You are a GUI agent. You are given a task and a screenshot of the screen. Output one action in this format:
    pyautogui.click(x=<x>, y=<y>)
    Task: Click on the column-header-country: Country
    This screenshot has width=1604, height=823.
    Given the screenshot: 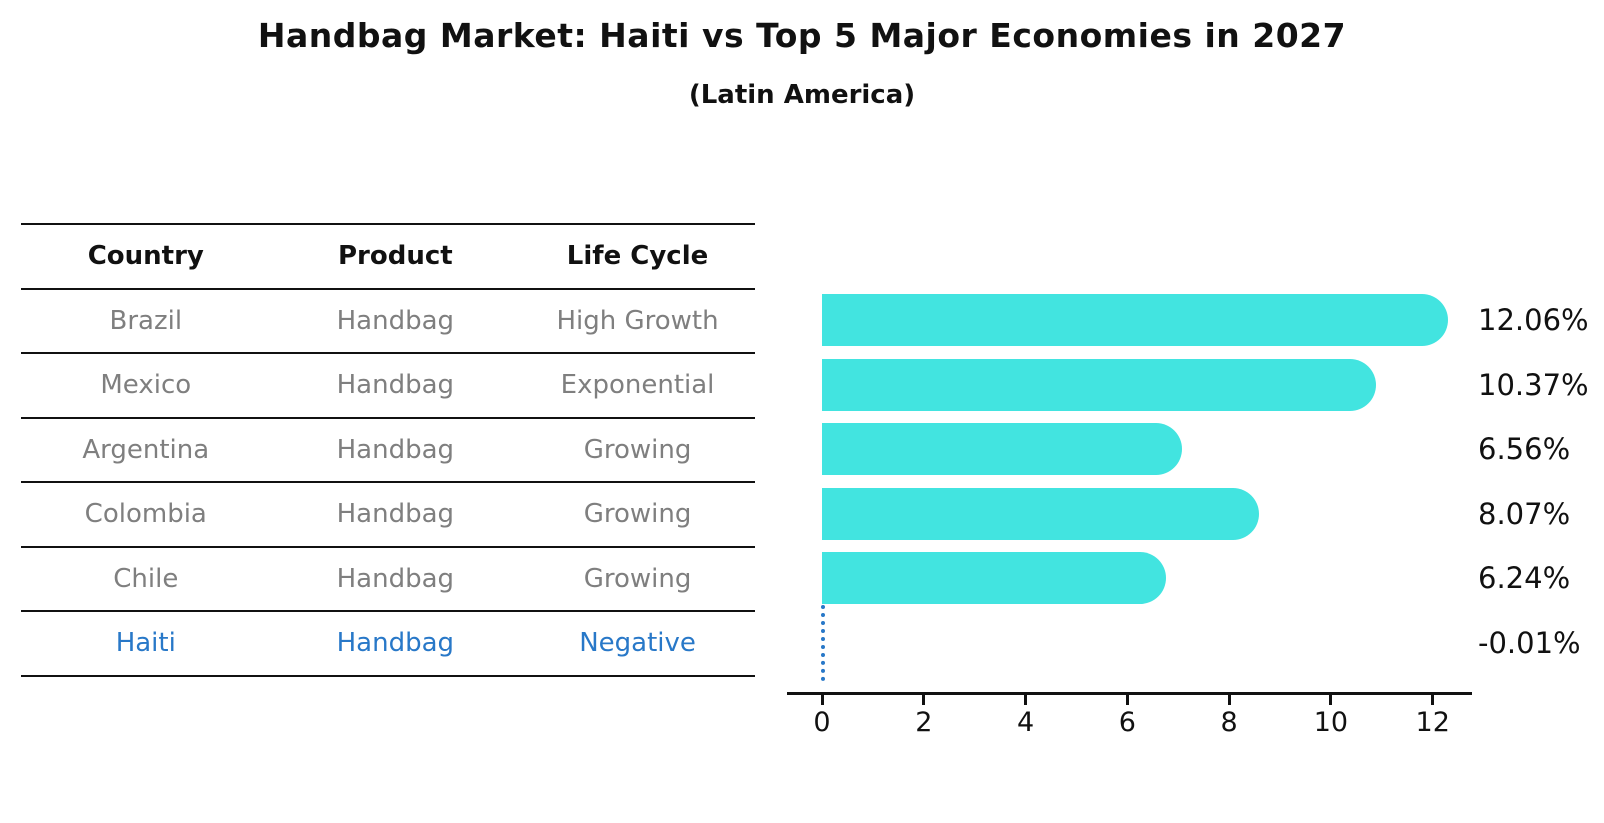 What is the action you would take?
    pyautogui.click(x=145, y=256)
    